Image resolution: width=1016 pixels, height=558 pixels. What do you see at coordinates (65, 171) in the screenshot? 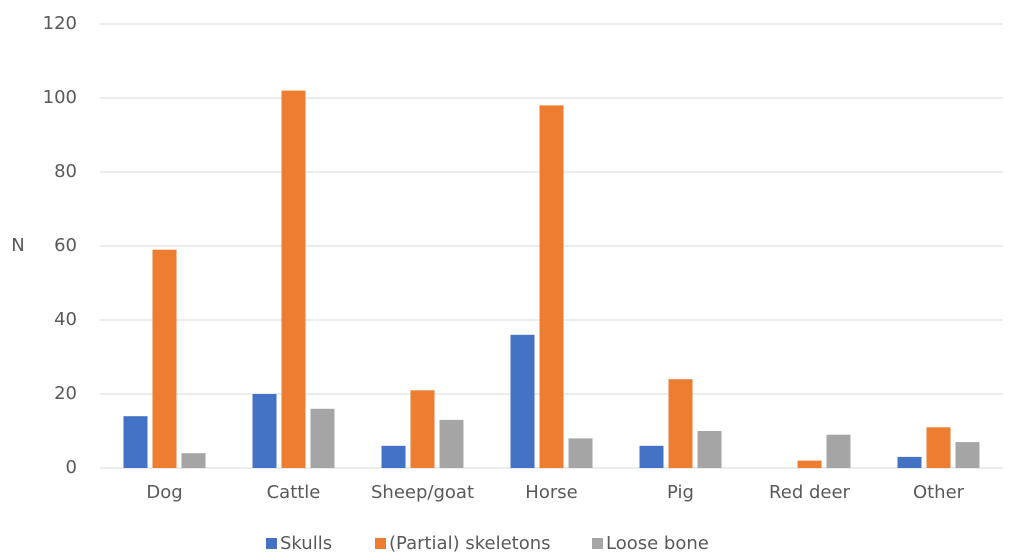
I see `y-tick-label: 80` at bounding box center [65, 171].